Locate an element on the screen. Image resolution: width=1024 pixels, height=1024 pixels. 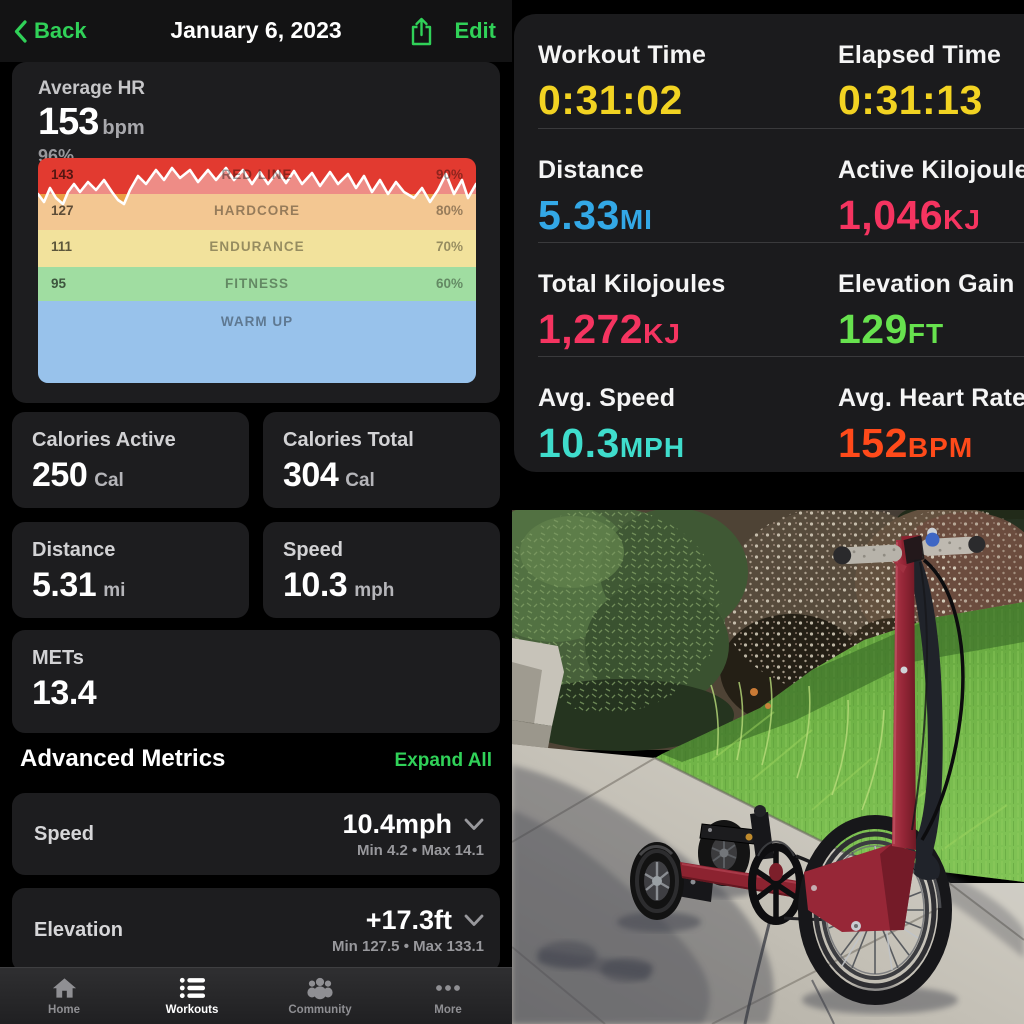
zone-bpm: 95 is located at coordinates (59, 283).